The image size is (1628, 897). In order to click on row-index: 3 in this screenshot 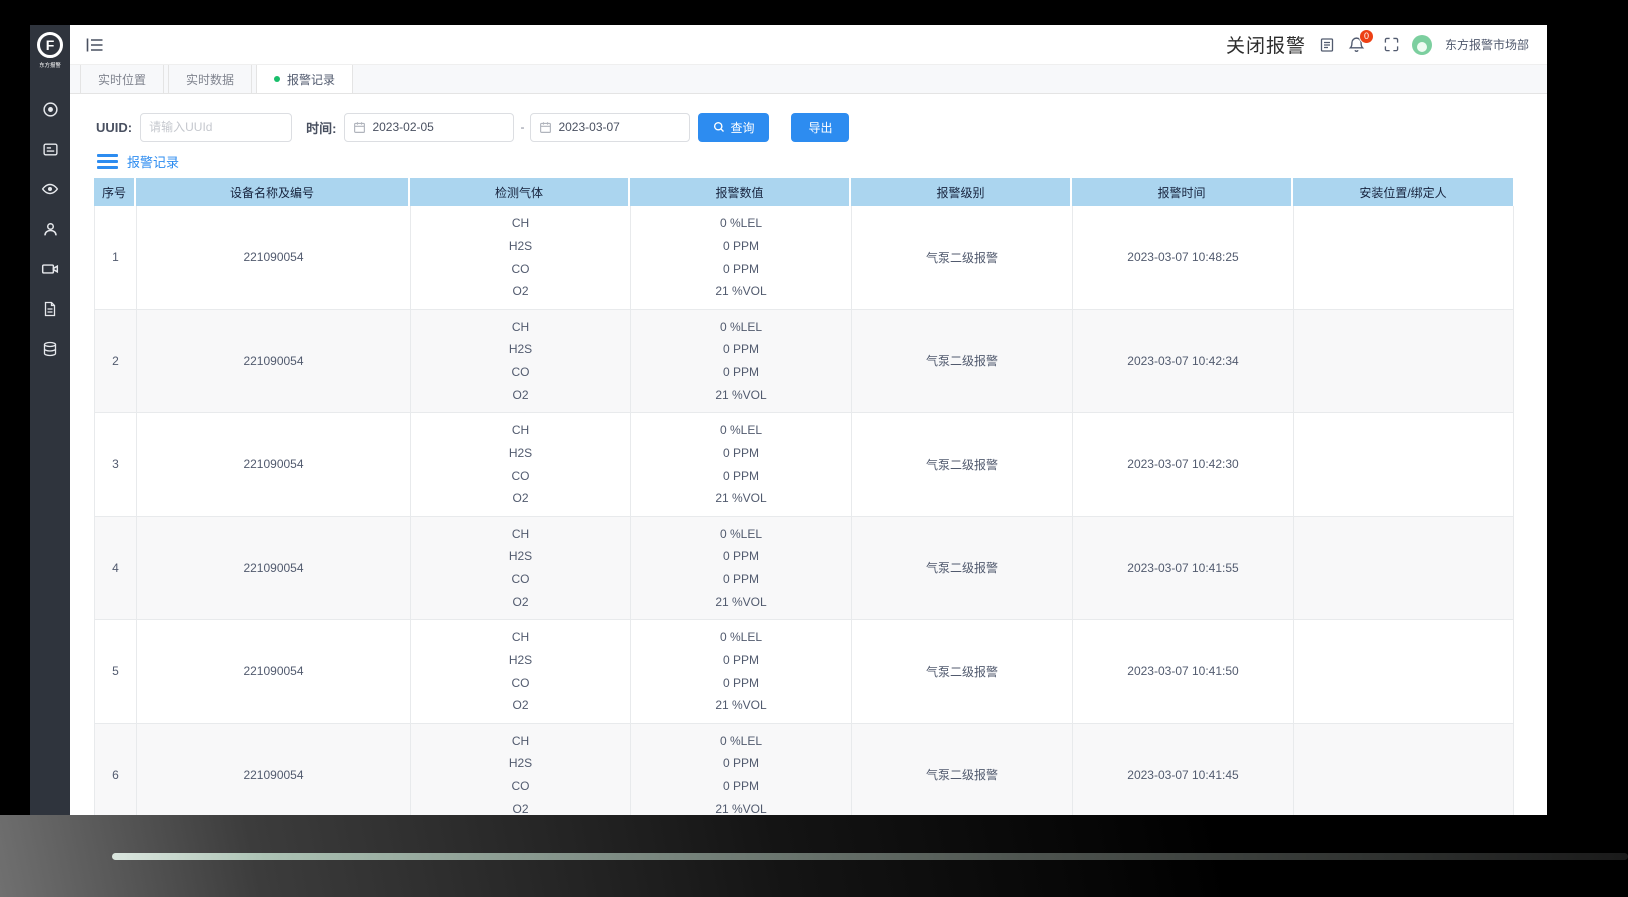, I will do `click(116, 465)`.